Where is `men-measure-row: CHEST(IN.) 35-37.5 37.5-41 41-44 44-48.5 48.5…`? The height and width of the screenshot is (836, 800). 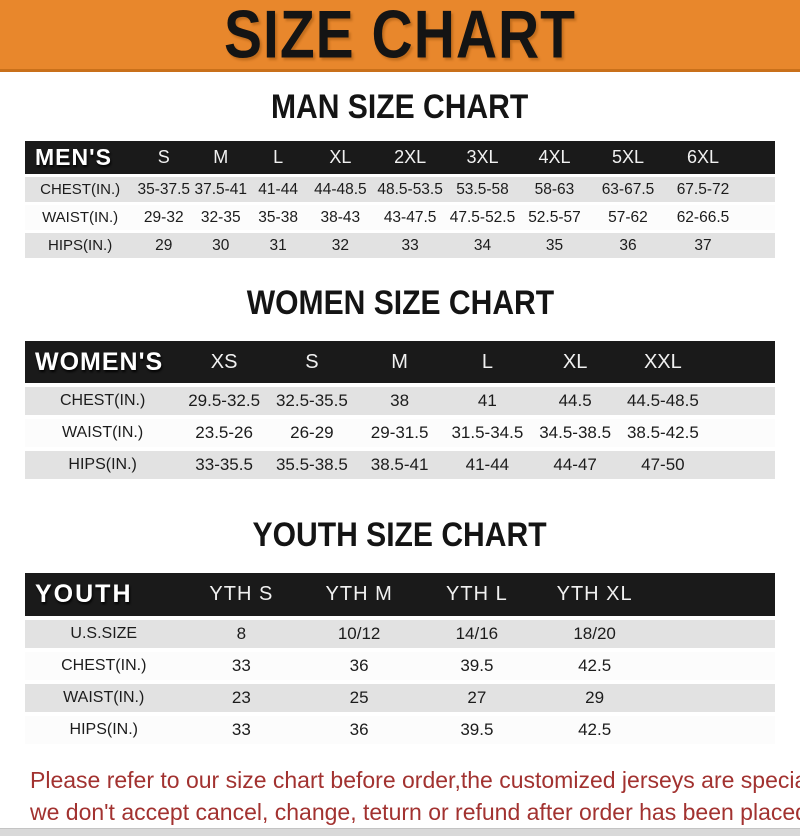 men-measure-row: CHEST(IN.) 35-37.5 37.5-41 41-44 44-48.5 48.5… is located at coordinates (400, 189).